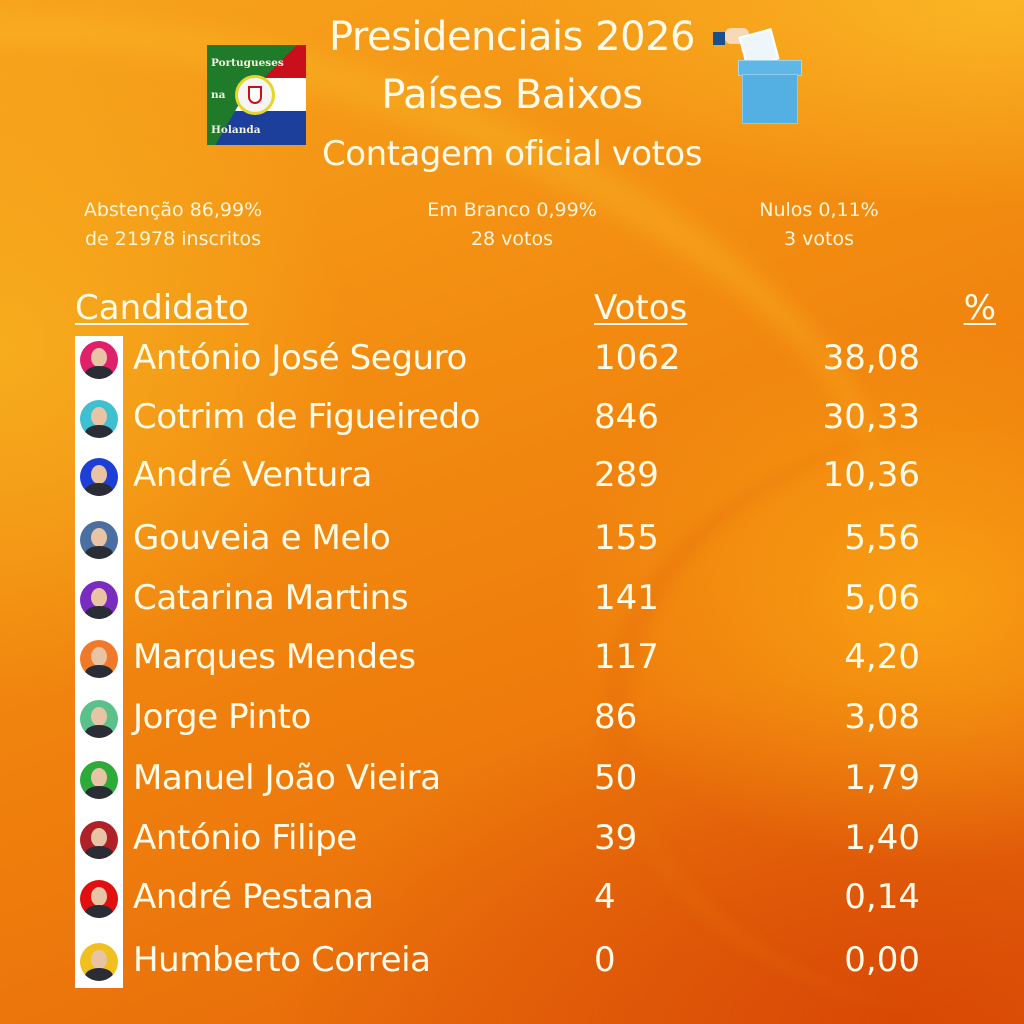  I want to click on header-percent: %, so click(979, 308).